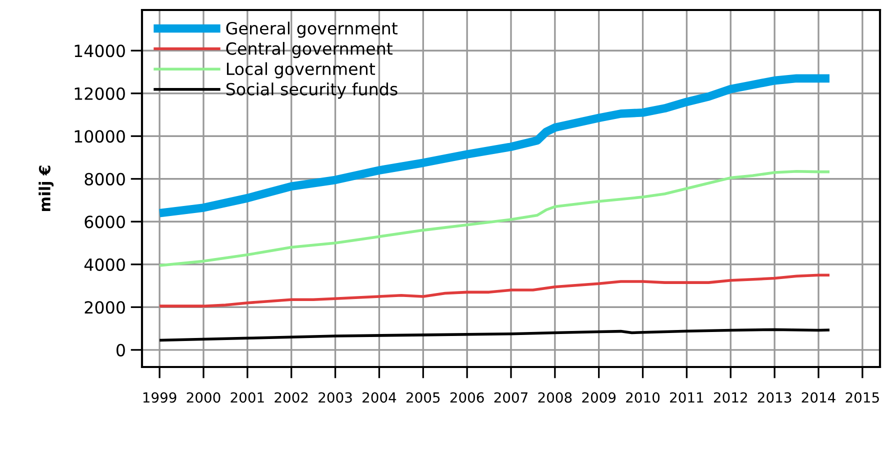 The width and height of the screenshot is (892, 453). What do you see at coordinates (104, 222) in the screenshot?
I see `y-tick-label: 6000` at bounding box center [104, 222].